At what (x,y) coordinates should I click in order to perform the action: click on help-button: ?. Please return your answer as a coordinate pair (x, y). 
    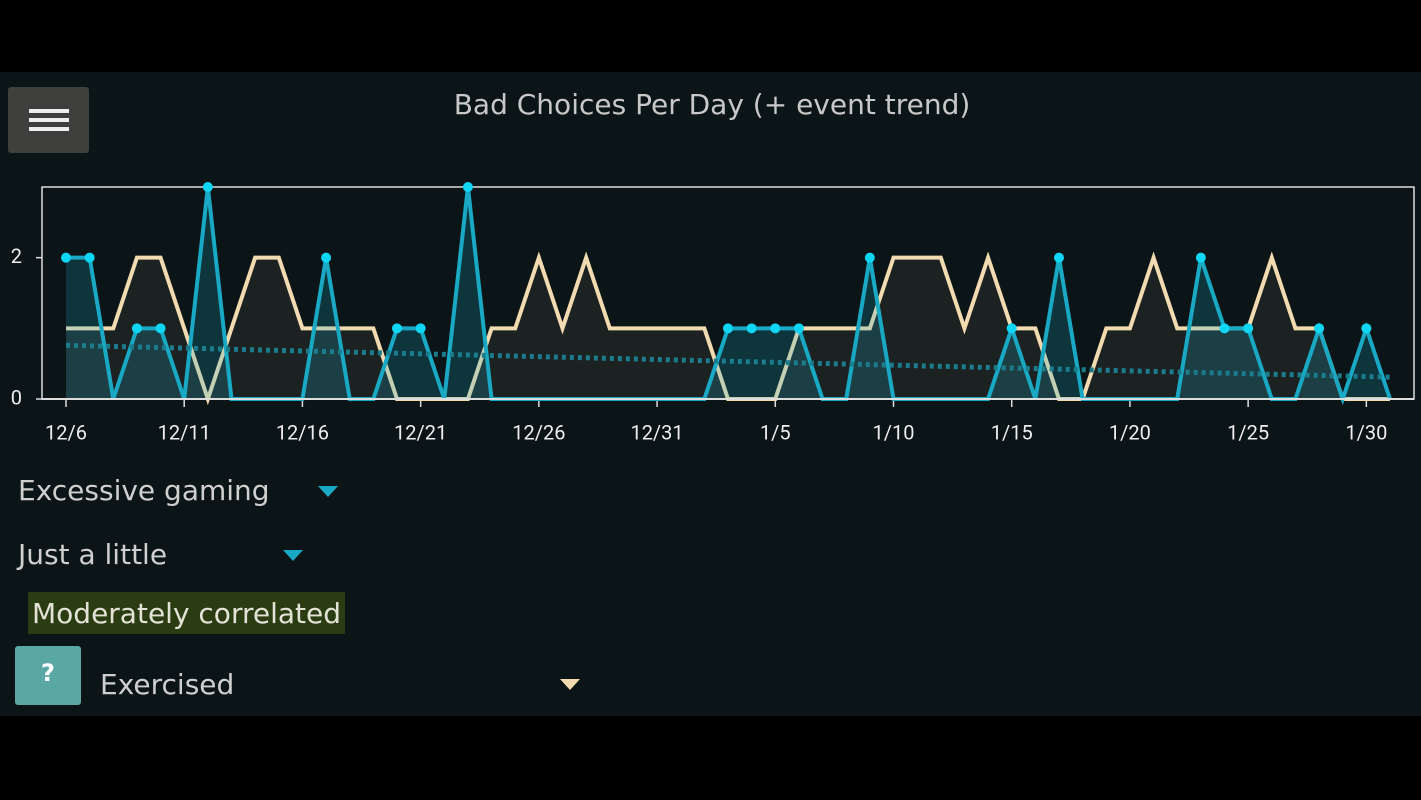
    Looking at the image, I should click on (48, 675).